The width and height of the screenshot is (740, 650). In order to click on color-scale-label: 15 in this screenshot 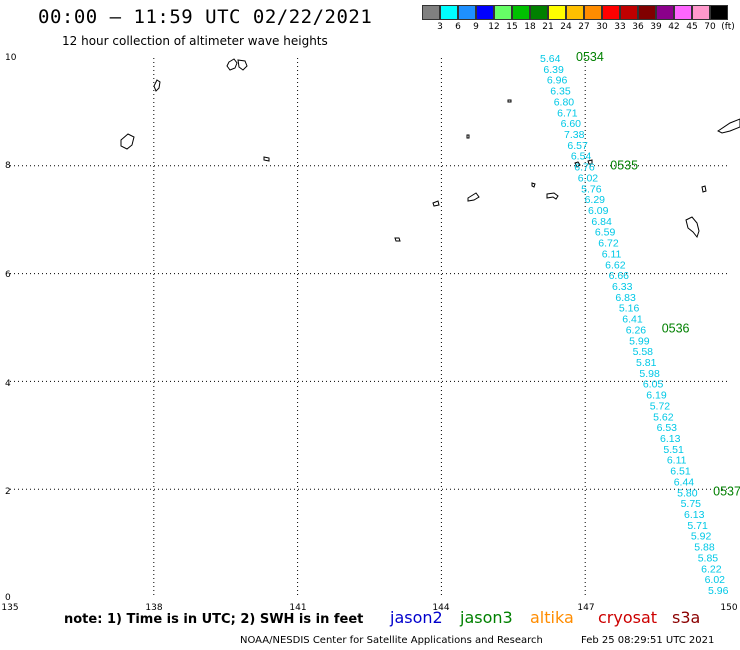, I will do `click(512, 27)`.